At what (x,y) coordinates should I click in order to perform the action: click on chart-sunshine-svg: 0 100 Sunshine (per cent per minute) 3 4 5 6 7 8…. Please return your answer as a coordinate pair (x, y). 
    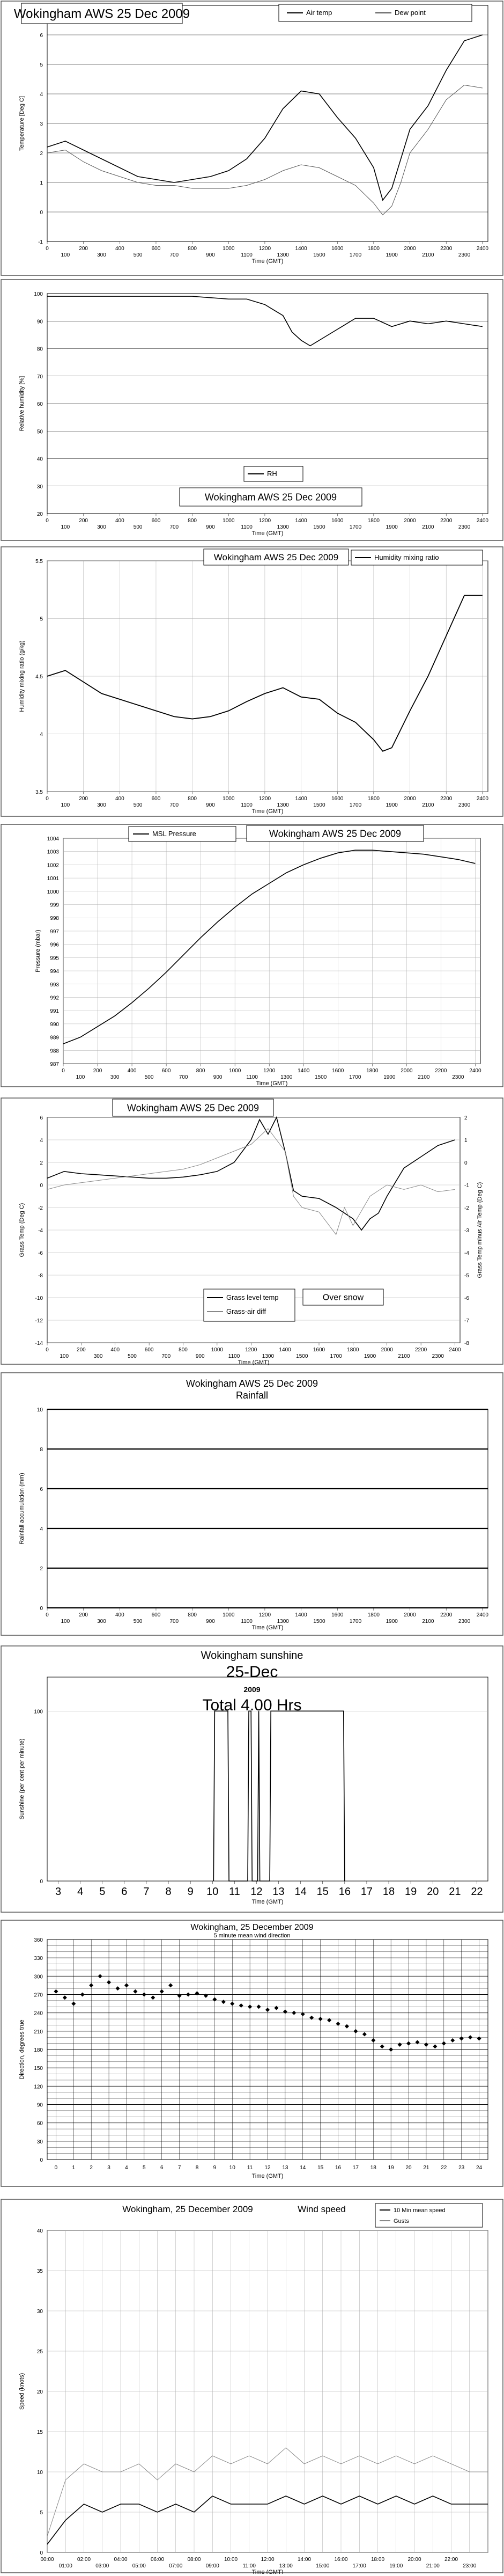
    Looking at the image, I should click on (252, 1779).